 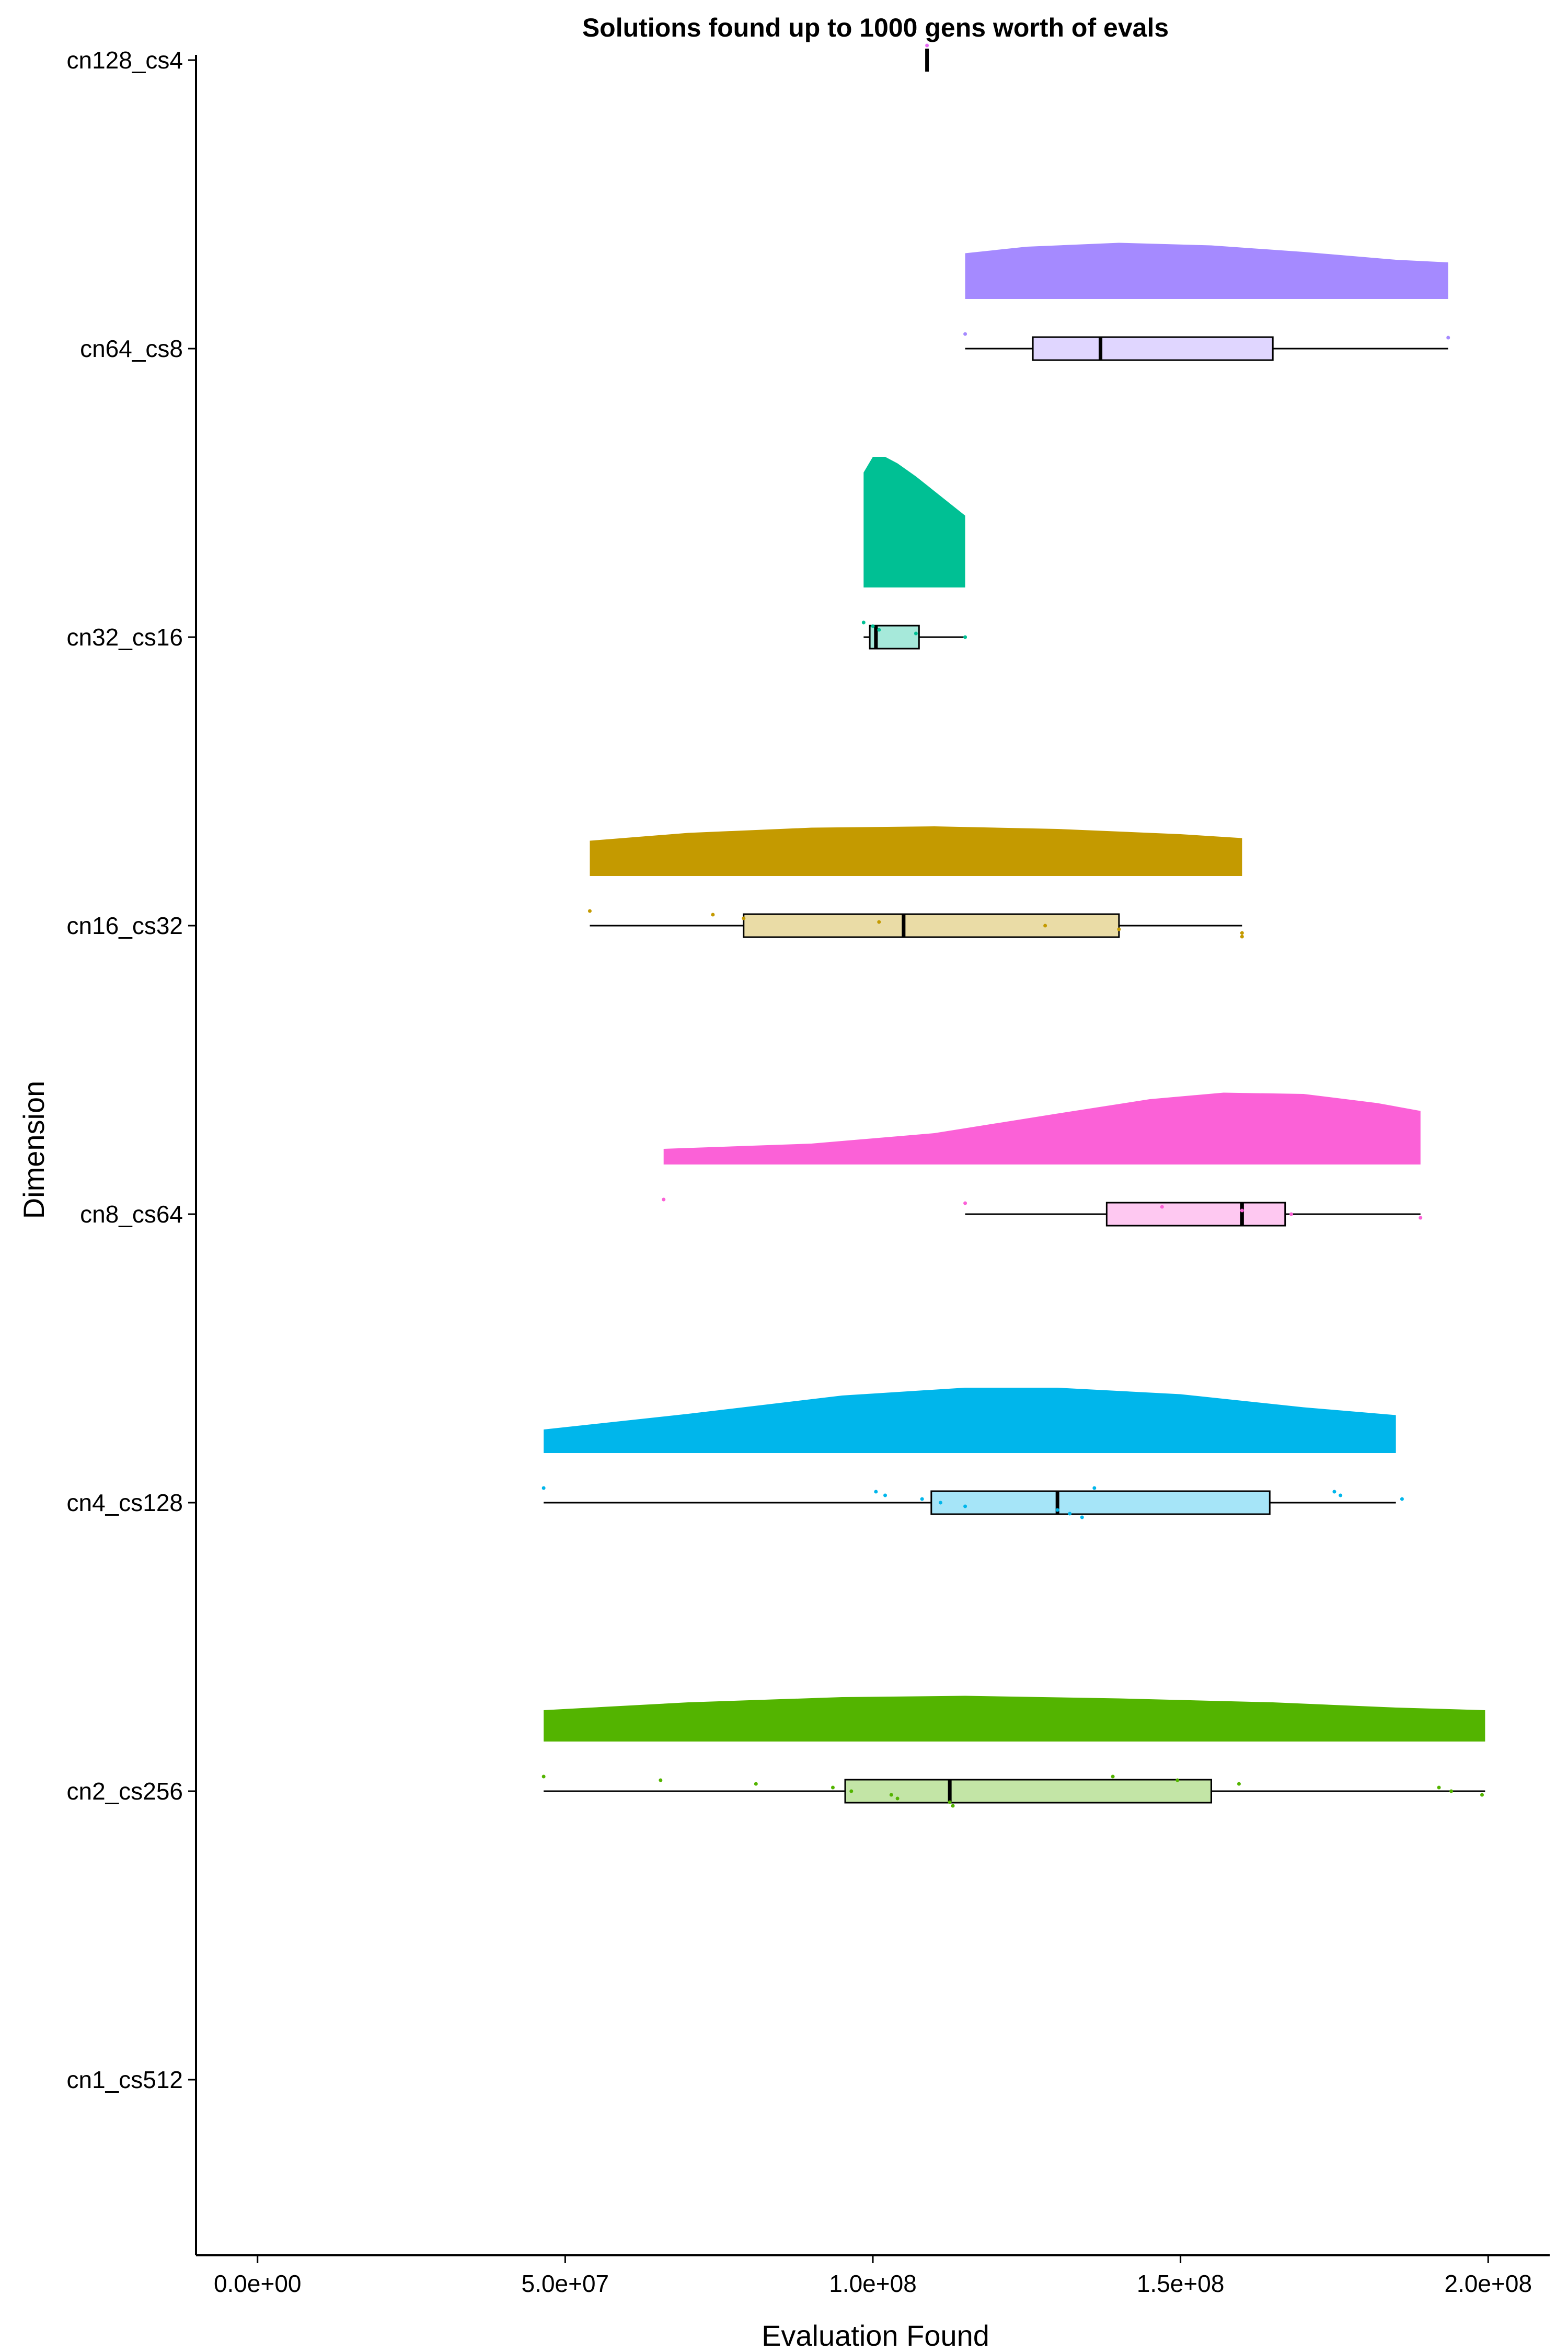 I want to click on series-cn2_cs256, so click(x=1013, y=1752).